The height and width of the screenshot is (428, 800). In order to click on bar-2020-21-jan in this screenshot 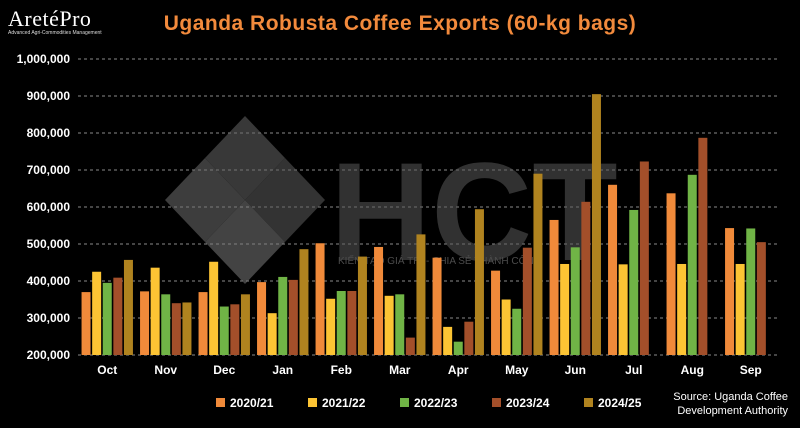, I will do `click(262, 318)`.